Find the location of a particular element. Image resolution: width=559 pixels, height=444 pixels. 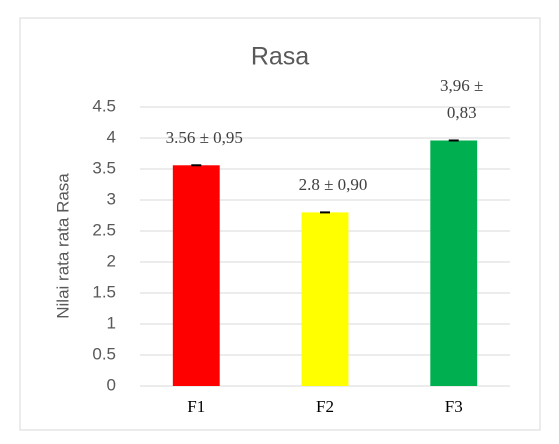

value-label: 3,96 ± 0,83 is located at coordinates (462, 99).